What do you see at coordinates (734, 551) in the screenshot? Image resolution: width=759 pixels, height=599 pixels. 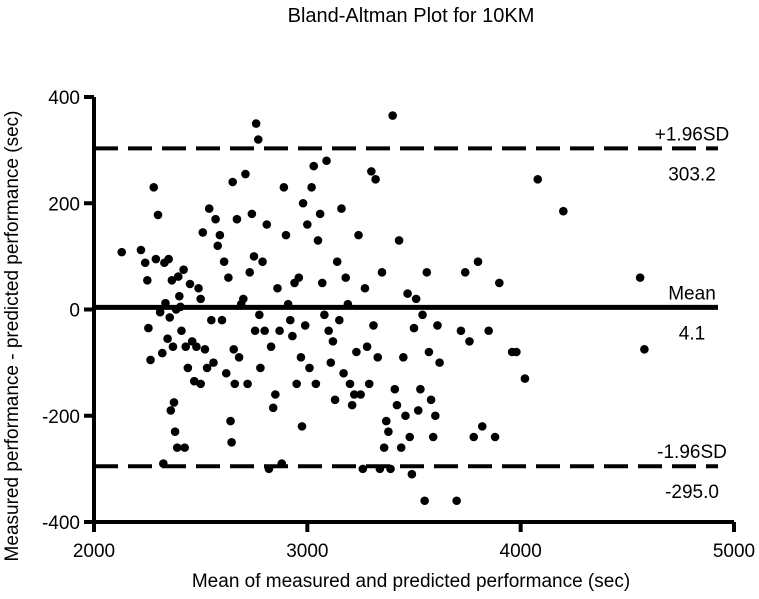 I see `x-tick-label: 5000` at bounding box center [734, 551].